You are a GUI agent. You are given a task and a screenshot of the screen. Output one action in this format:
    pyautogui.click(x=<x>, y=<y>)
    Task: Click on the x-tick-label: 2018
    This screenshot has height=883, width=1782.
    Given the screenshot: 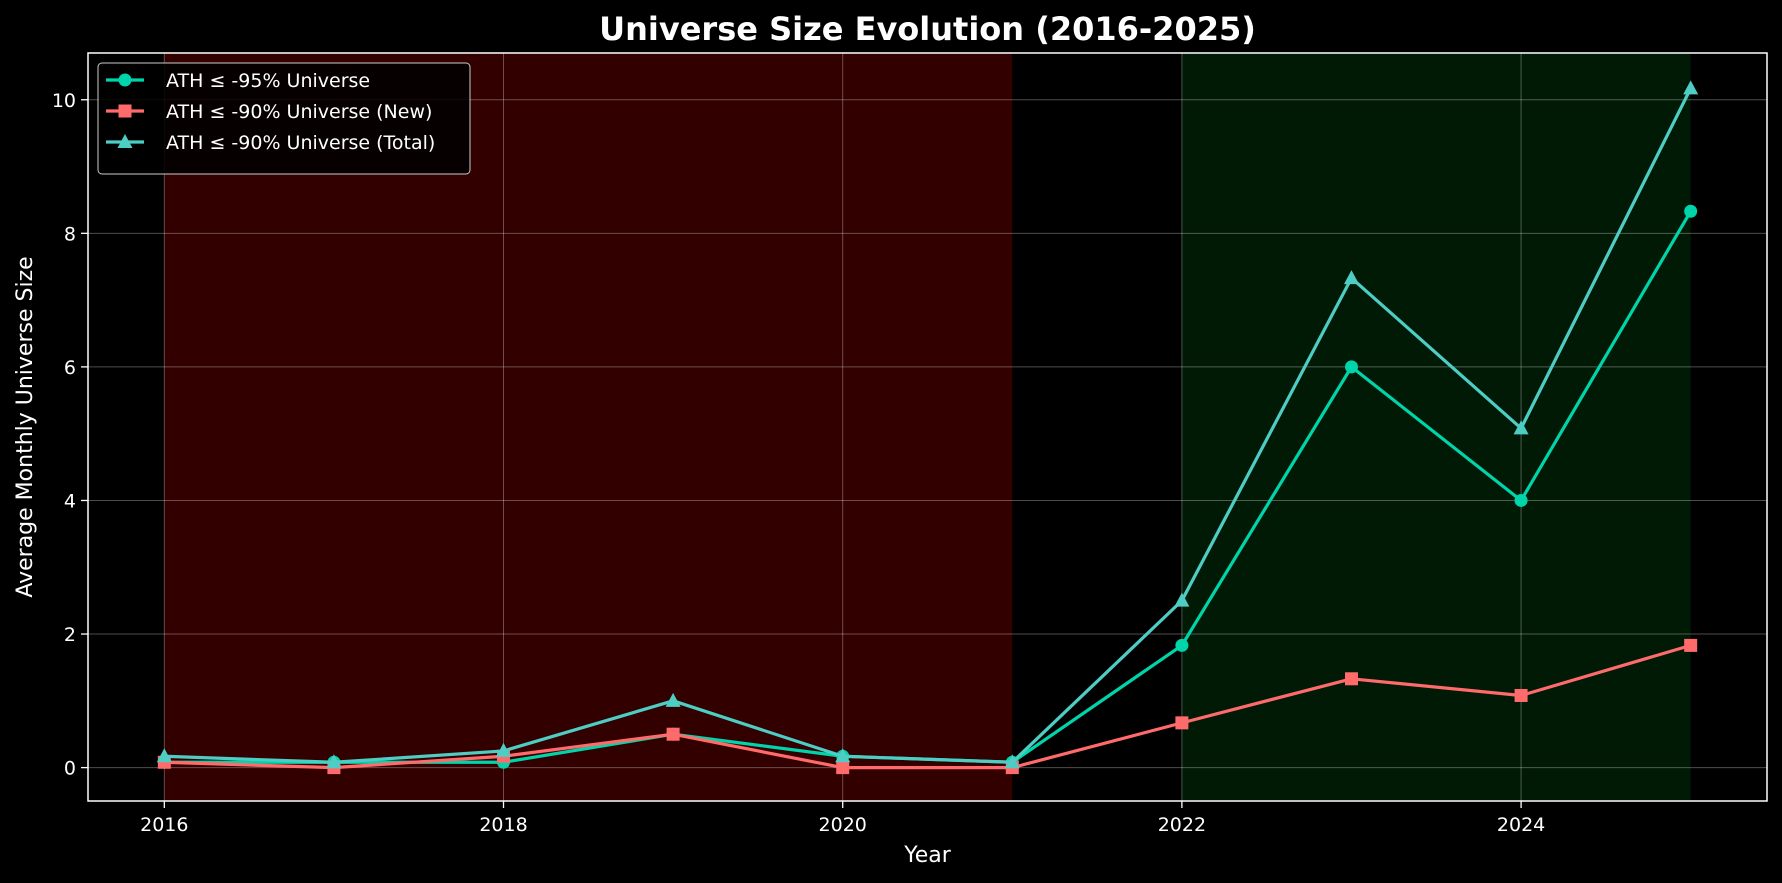 What is the action you would take?
    pyautogui.click(x=503, y=825)
    